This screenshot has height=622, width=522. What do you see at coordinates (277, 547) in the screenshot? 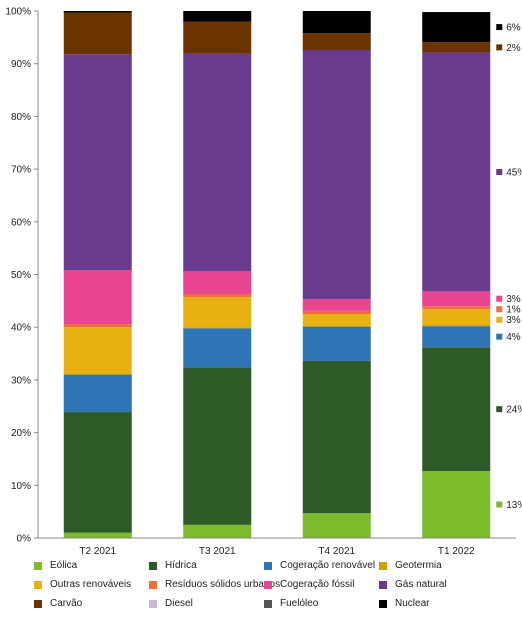
I see `x-axis: T2 2021 T3 2021 T4 2021 T1 2022` at bounding box center [277, 547].